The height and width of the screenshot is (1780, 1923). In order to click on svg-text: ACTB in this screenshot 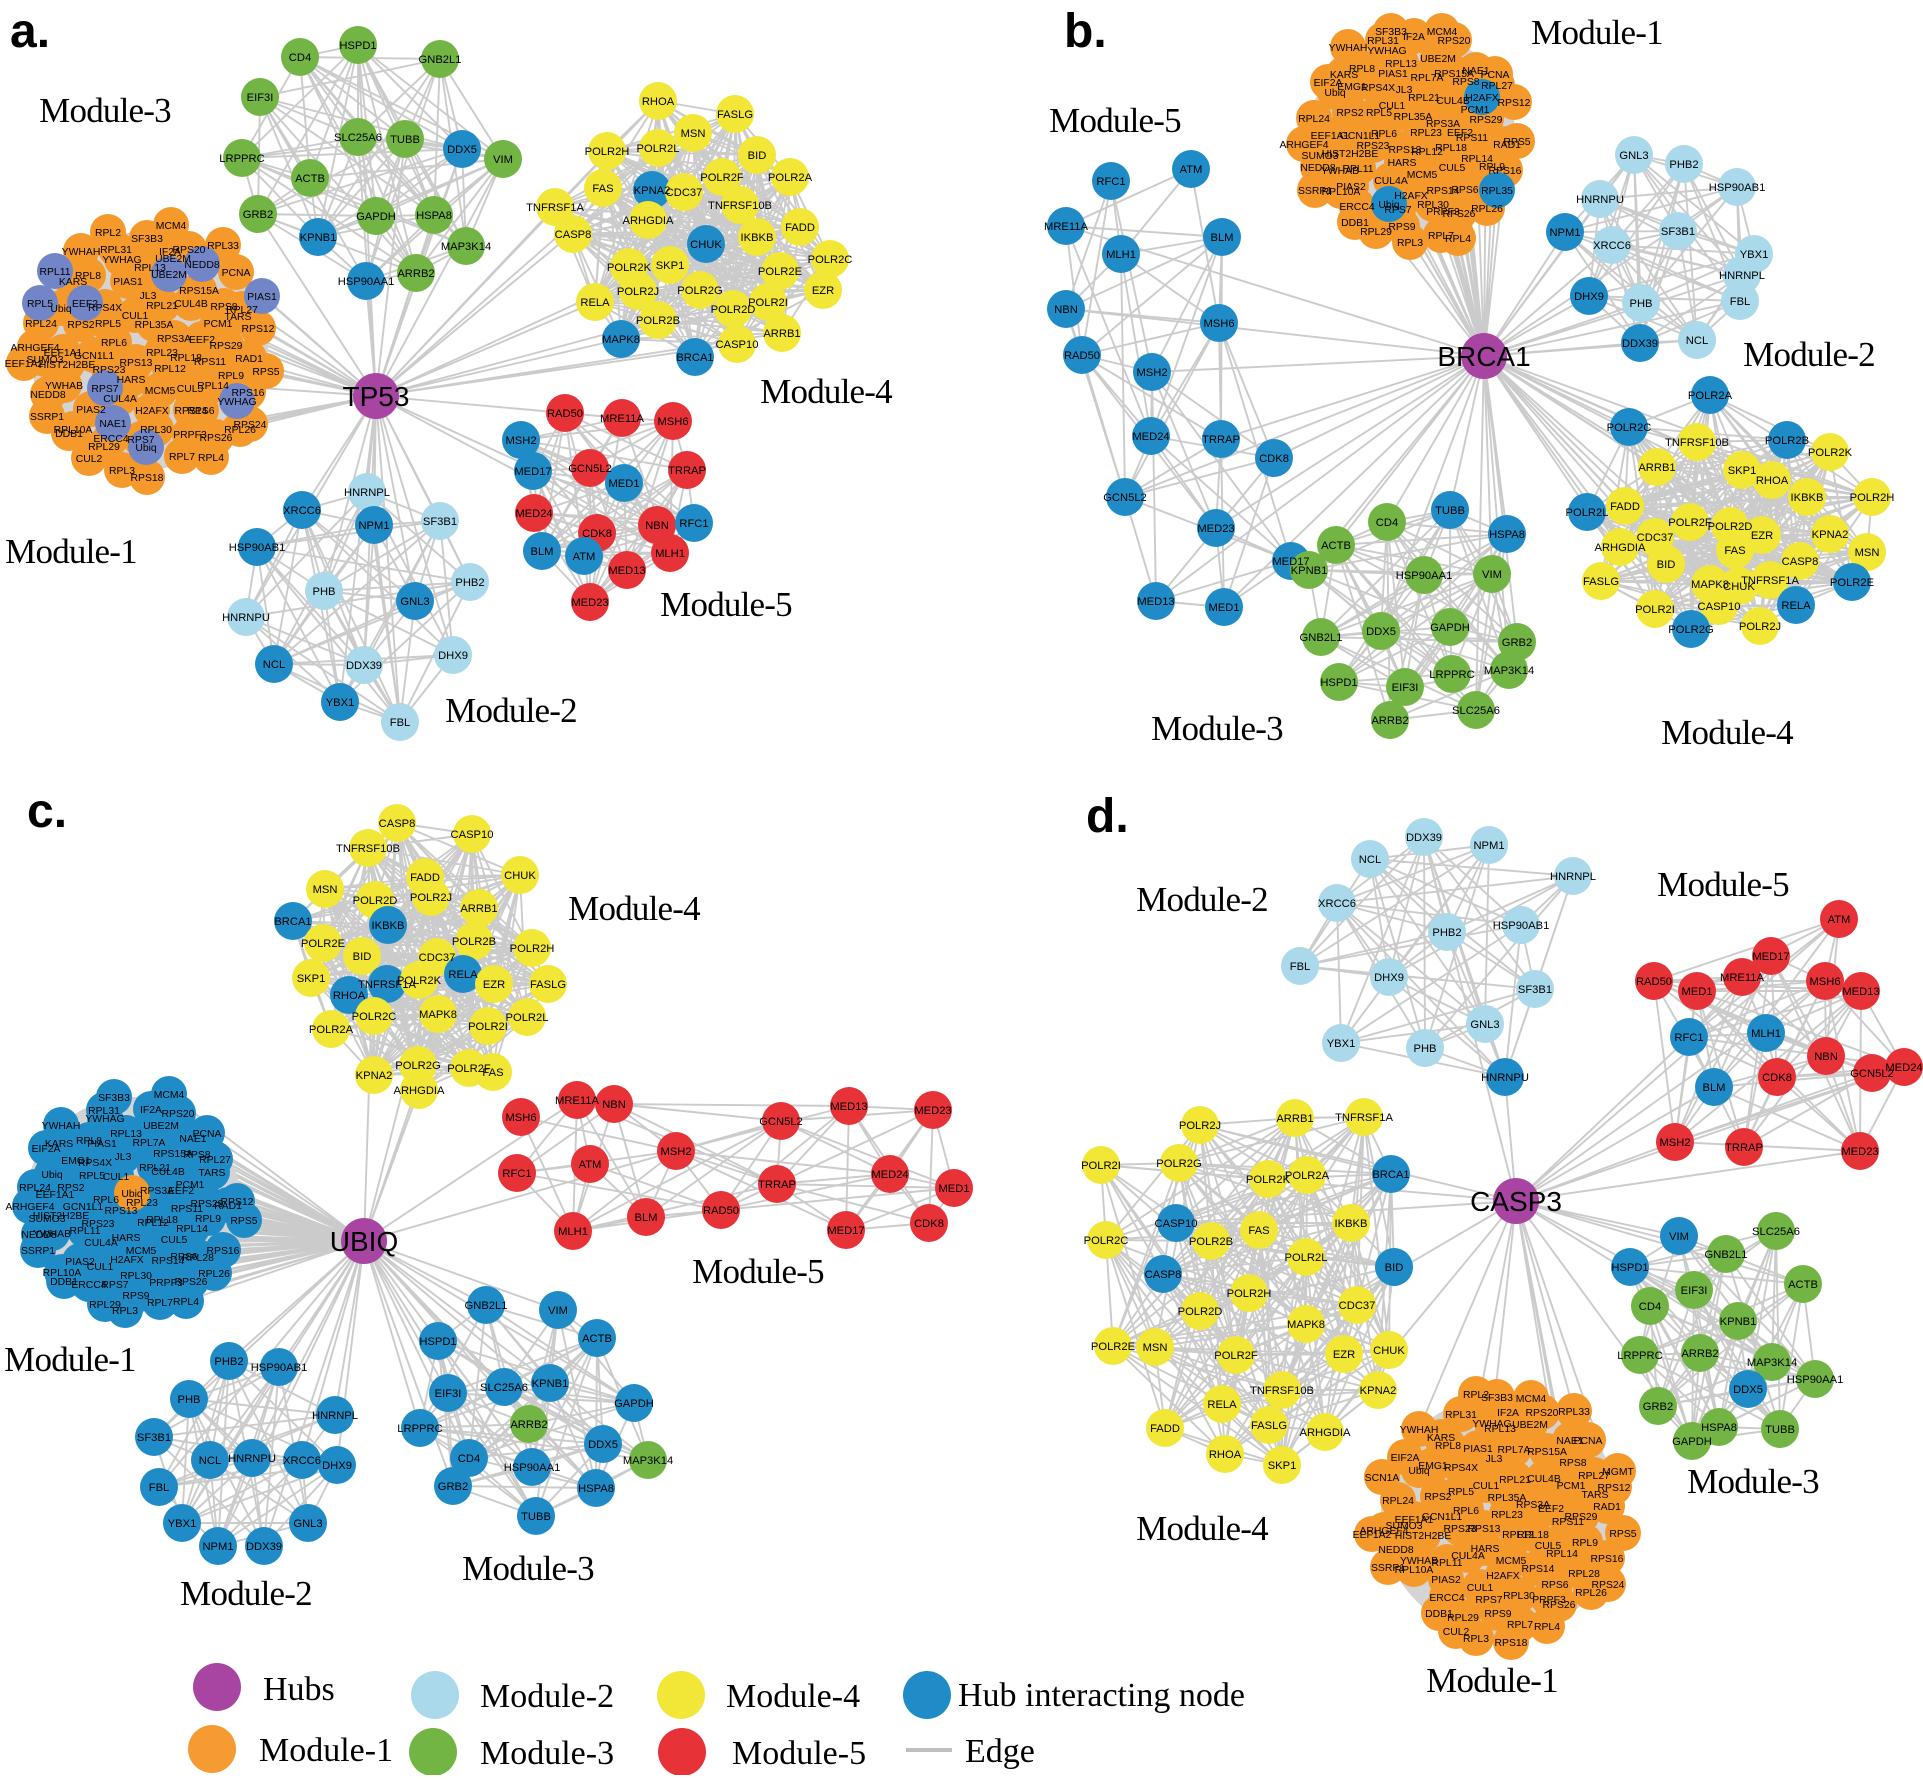, I will do `click(597, 1339)`.